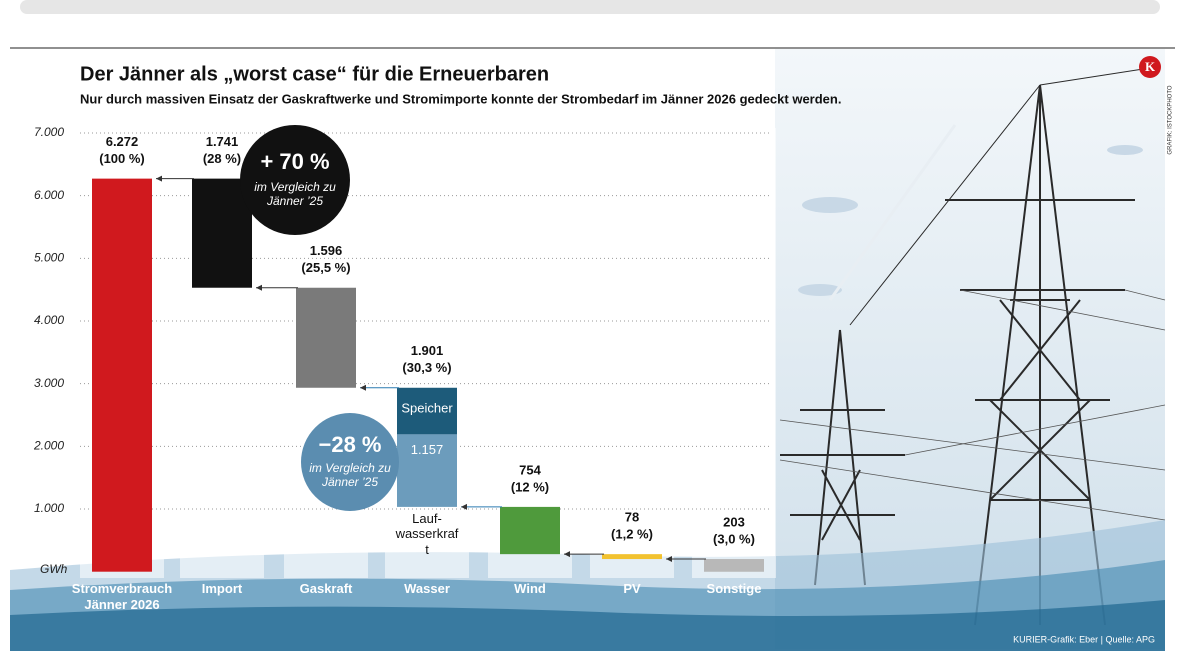 This screenshot has height=651, width=1200. I want to click on y-tick-label: 3.000, so click(49, 383).